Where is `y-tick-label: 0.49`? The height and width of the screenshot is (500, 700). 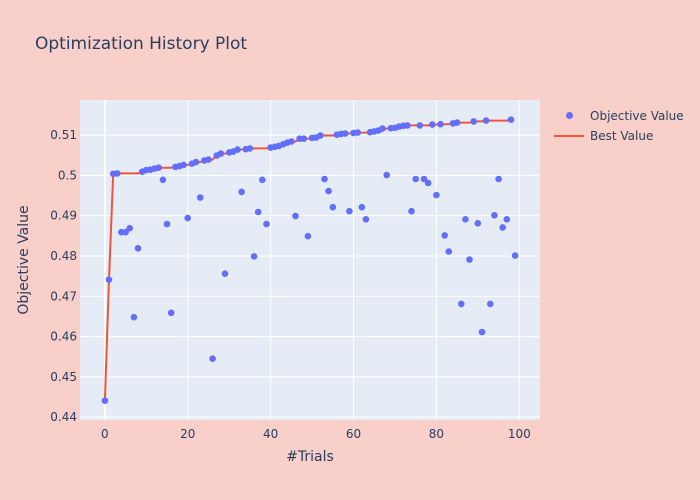
y-tick-label: 0.49 is located at coordinates (63, 216).